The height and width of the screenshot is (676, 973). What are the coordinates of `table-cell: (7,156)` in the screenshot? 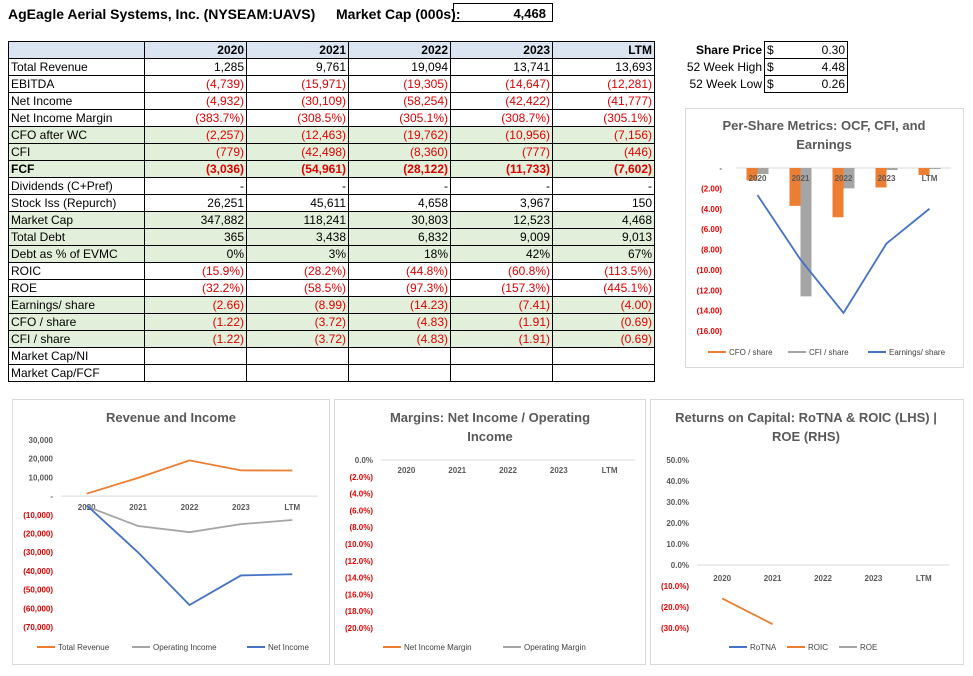 It's located at (603, 135).